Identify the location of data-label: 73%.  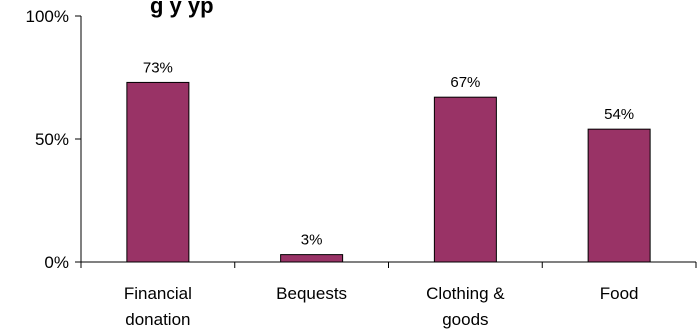
(158, 67).